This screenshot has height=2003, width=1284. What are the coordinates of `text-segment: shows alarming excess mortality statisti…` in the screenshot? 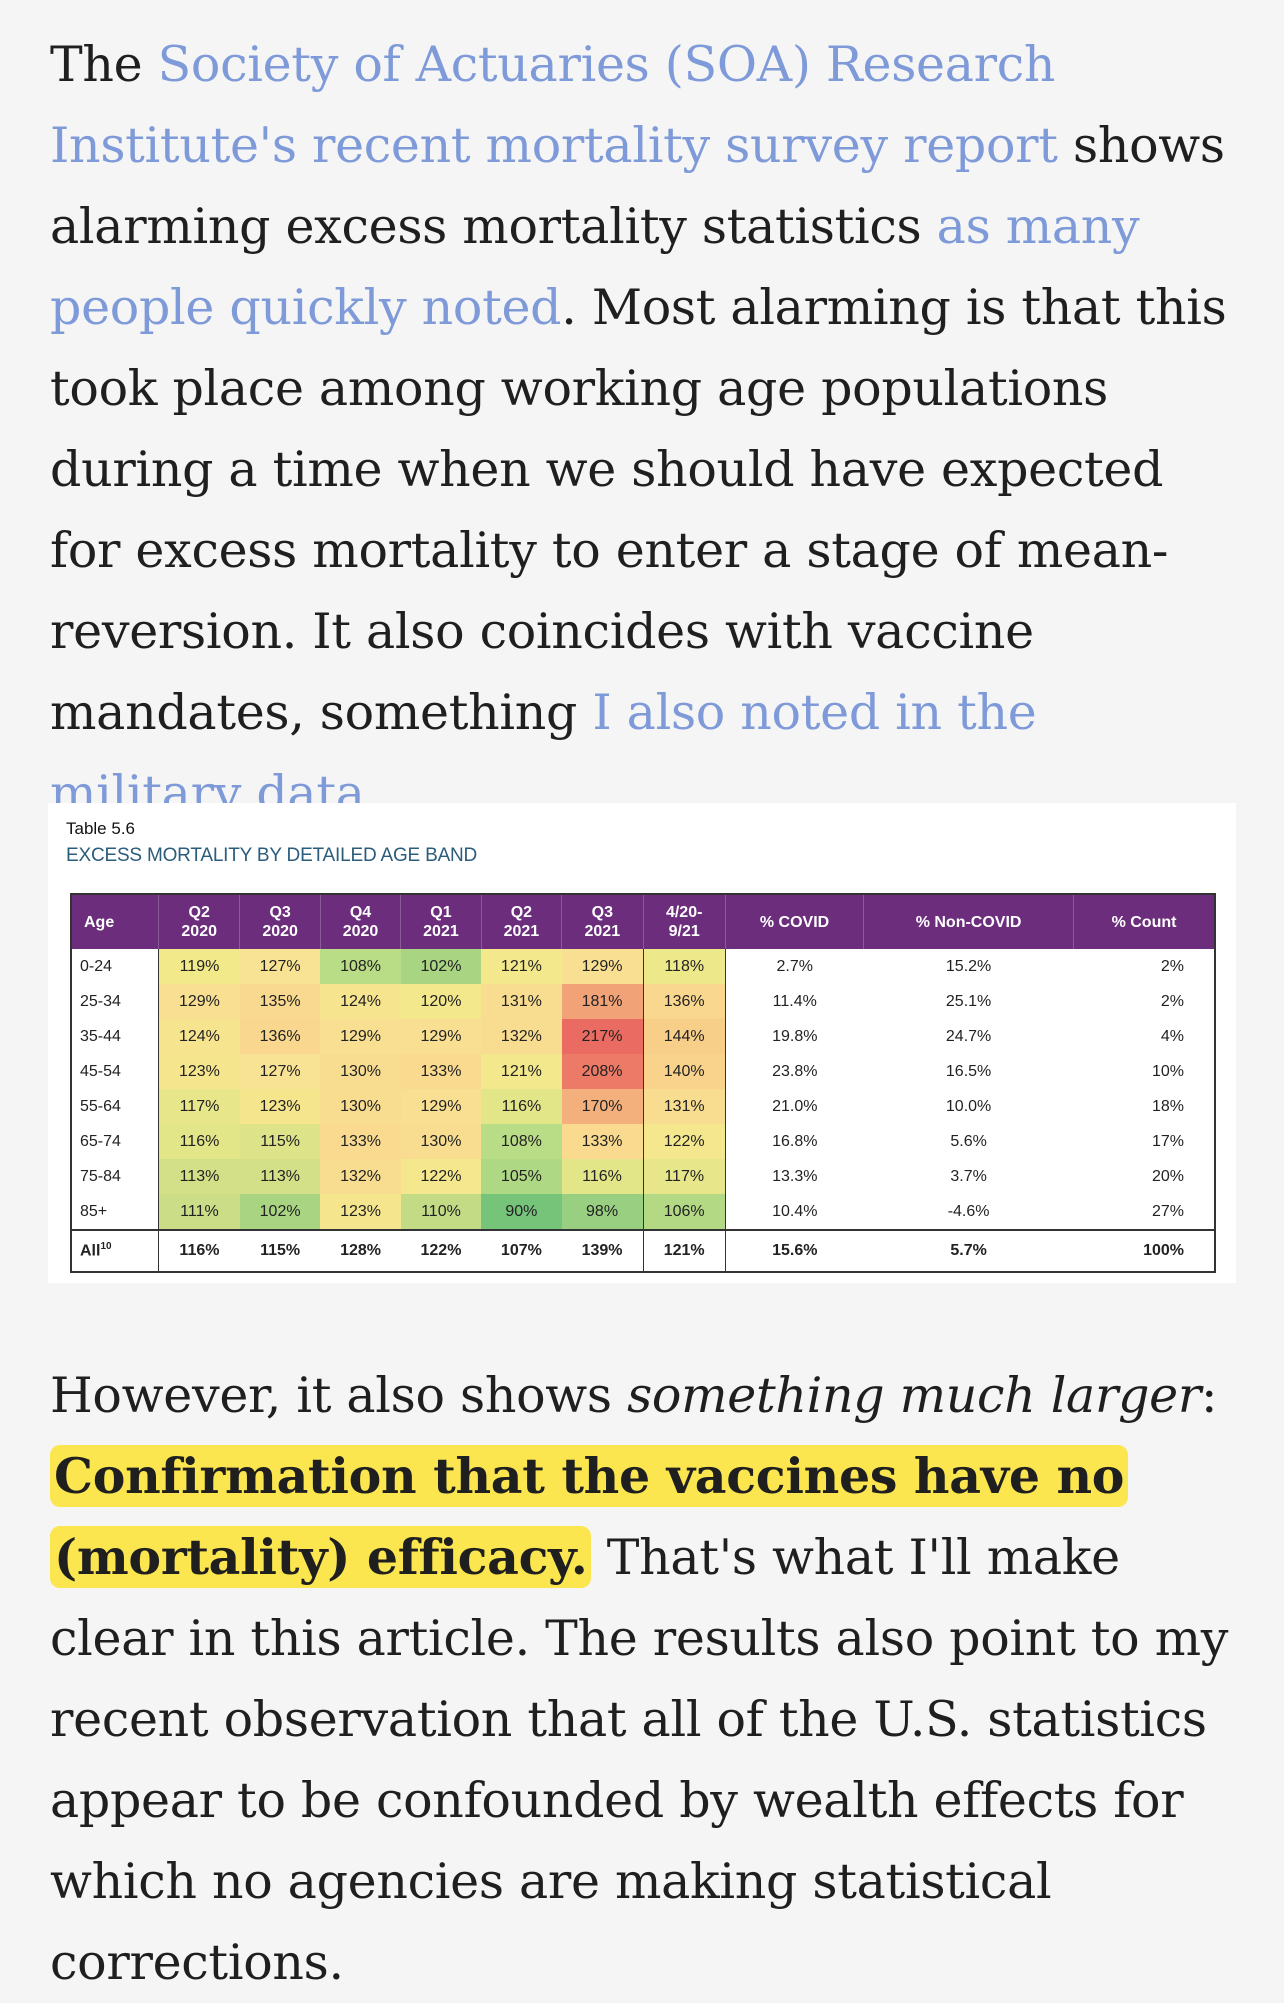 It's located at (637, 186).